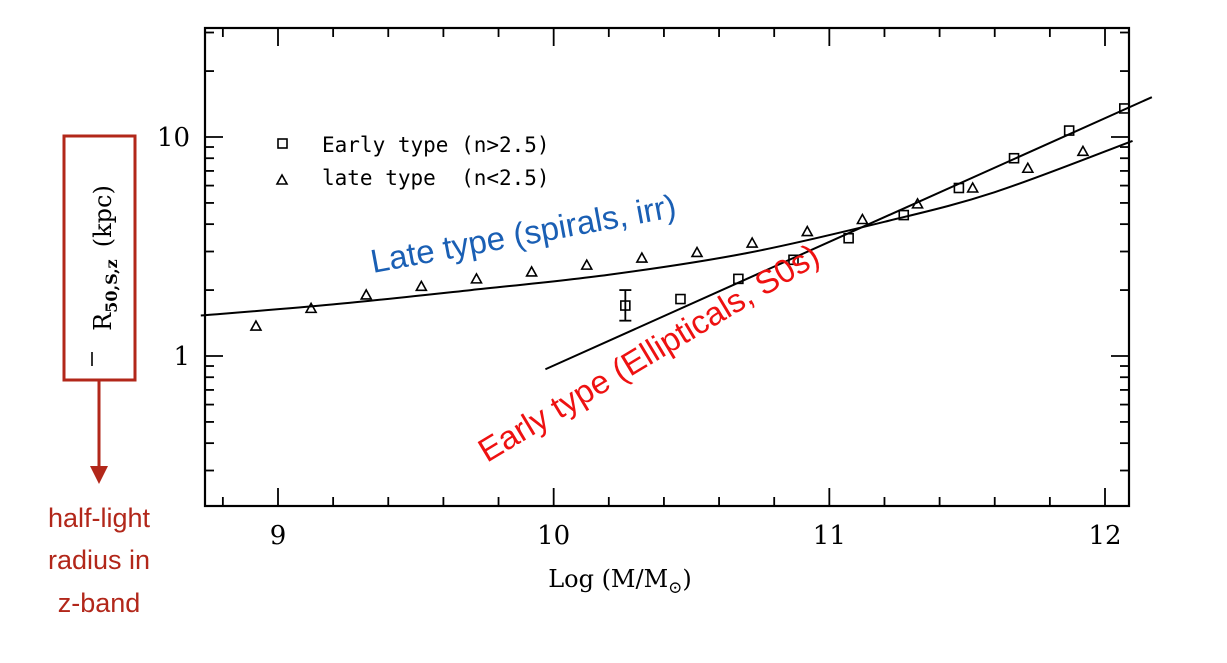 The height and width of the screenshot is (663, 1227). I want to click on legend-marker-triangle, so click(282, 179).